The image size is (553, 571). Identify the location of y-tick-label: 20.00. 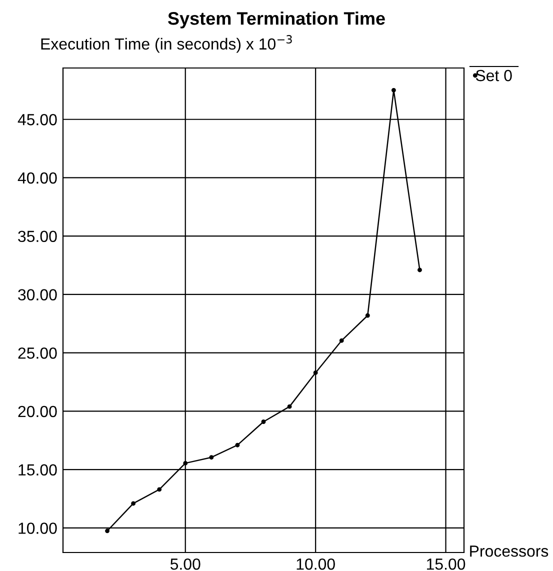
(37, 412).